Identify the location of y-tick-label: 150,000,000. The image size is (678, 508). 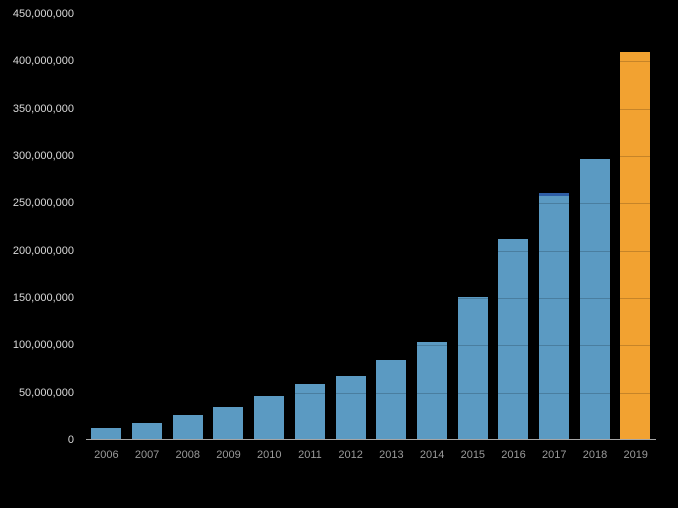
(43, 298).